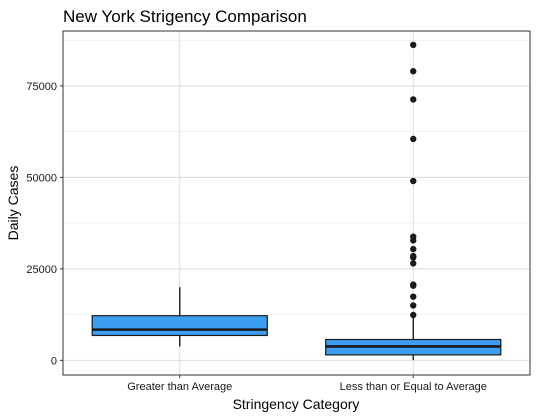 The width and height of the screenshot is (538, 418). I want to click on chart-title: New York Strigency Comparison, so click(185, 16).